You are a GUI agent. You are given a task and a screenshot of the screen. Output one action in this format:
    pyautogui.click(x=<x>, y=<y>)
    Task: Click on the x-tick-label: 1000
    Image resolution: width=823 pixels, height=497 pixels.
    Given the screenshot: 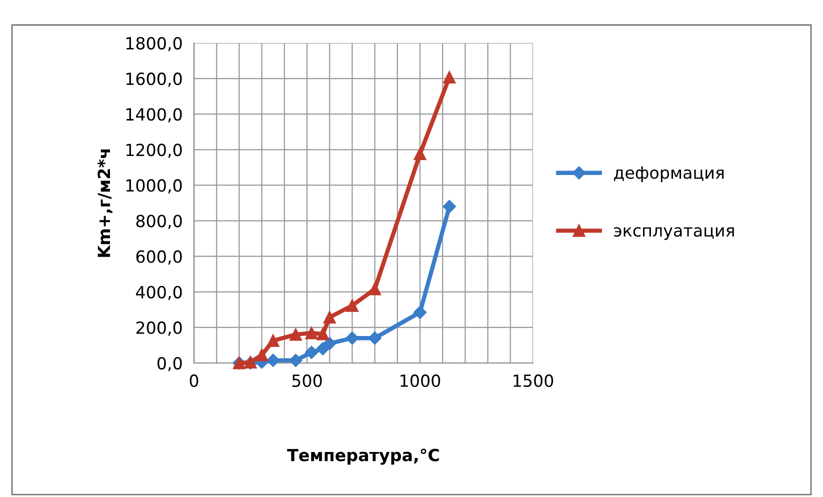 What is the action you would take?
    pyautogui.click(x=420, y=381)
    